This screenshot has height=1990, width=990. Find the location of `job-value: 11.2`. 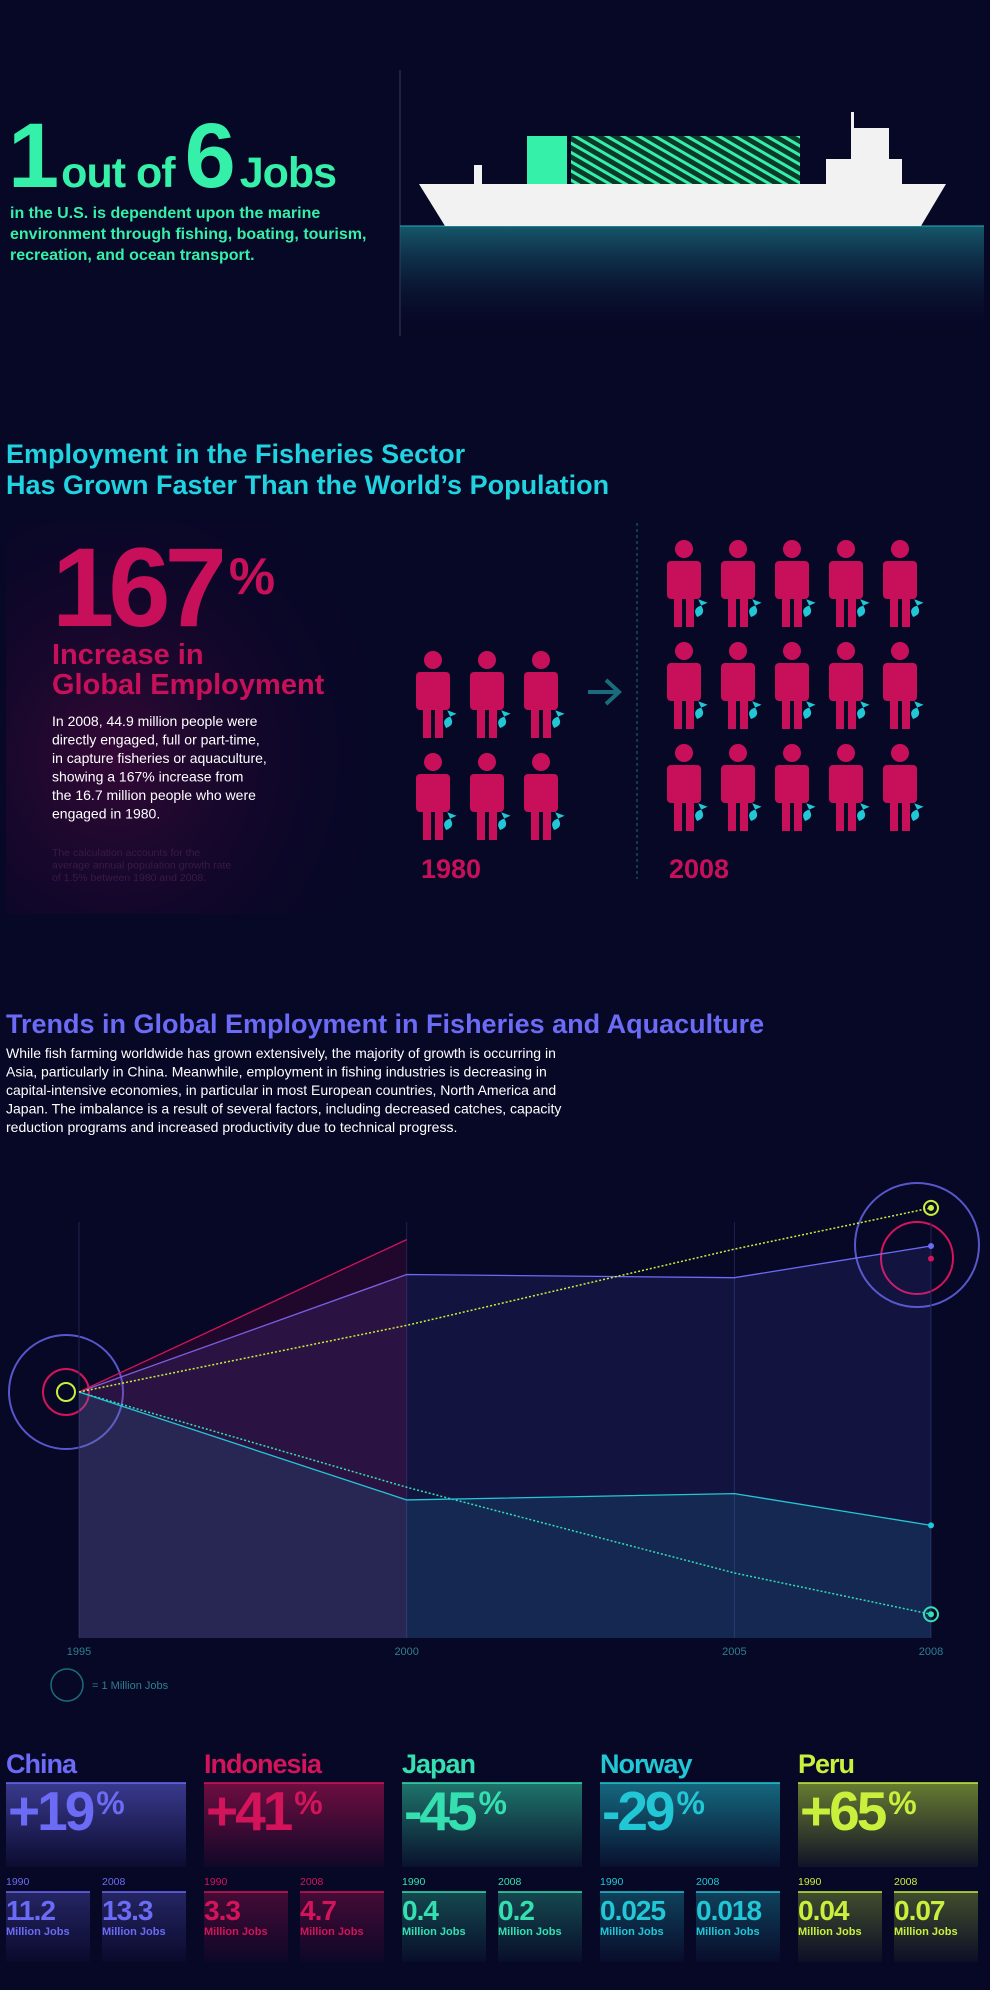

job-value: 11.2 is located at coordinates (30, 1910).